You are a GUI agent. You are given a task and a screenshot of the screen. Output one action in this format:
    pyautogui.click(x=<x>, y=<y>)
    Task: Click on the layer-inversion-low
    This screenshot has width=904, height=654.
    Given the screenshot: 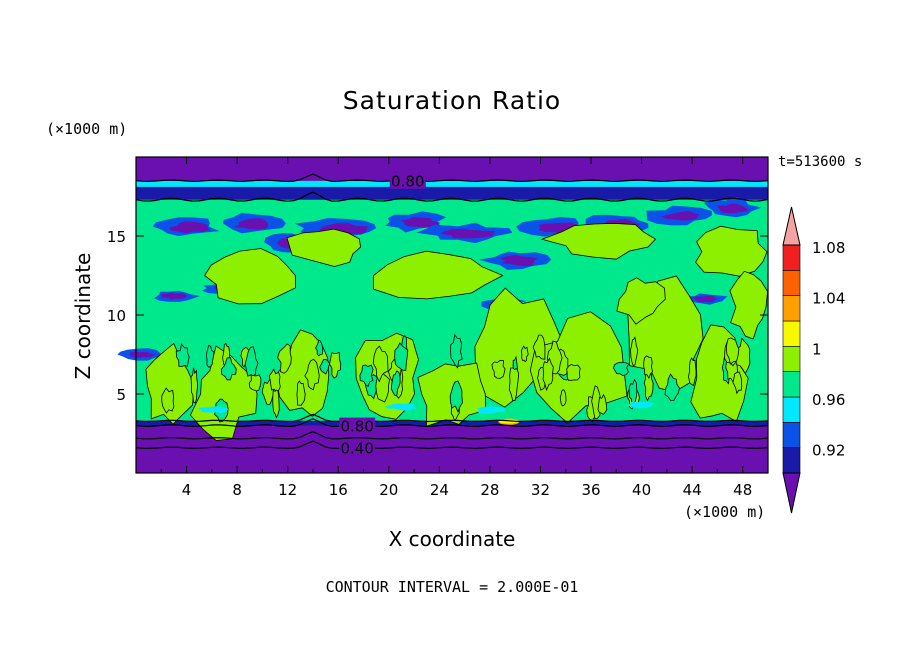 What is the action you would take?
    pyautogui.click(x=452, y=423)
    